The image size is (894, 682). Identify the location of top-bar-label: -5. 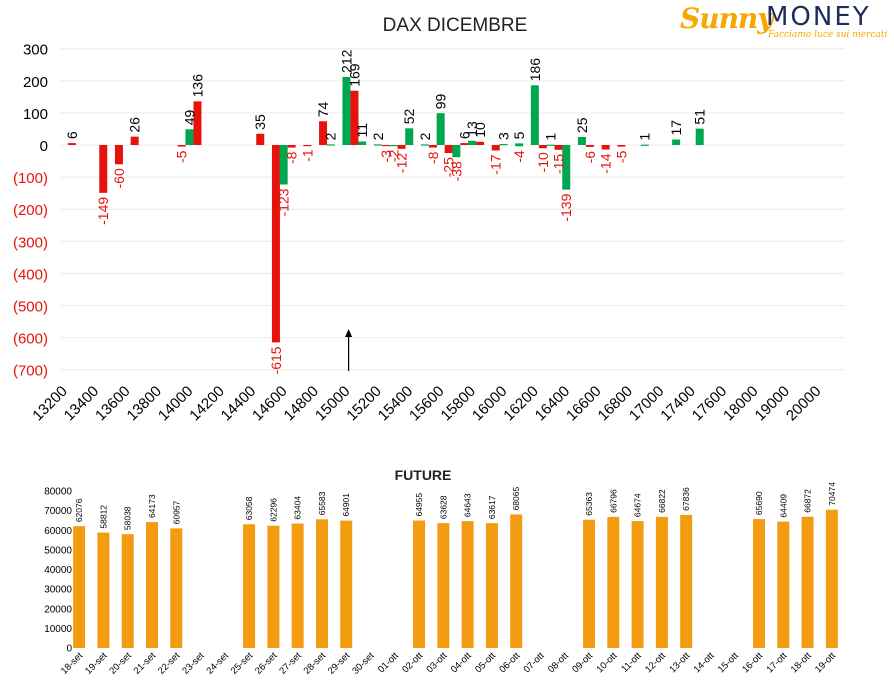
(621, 156).